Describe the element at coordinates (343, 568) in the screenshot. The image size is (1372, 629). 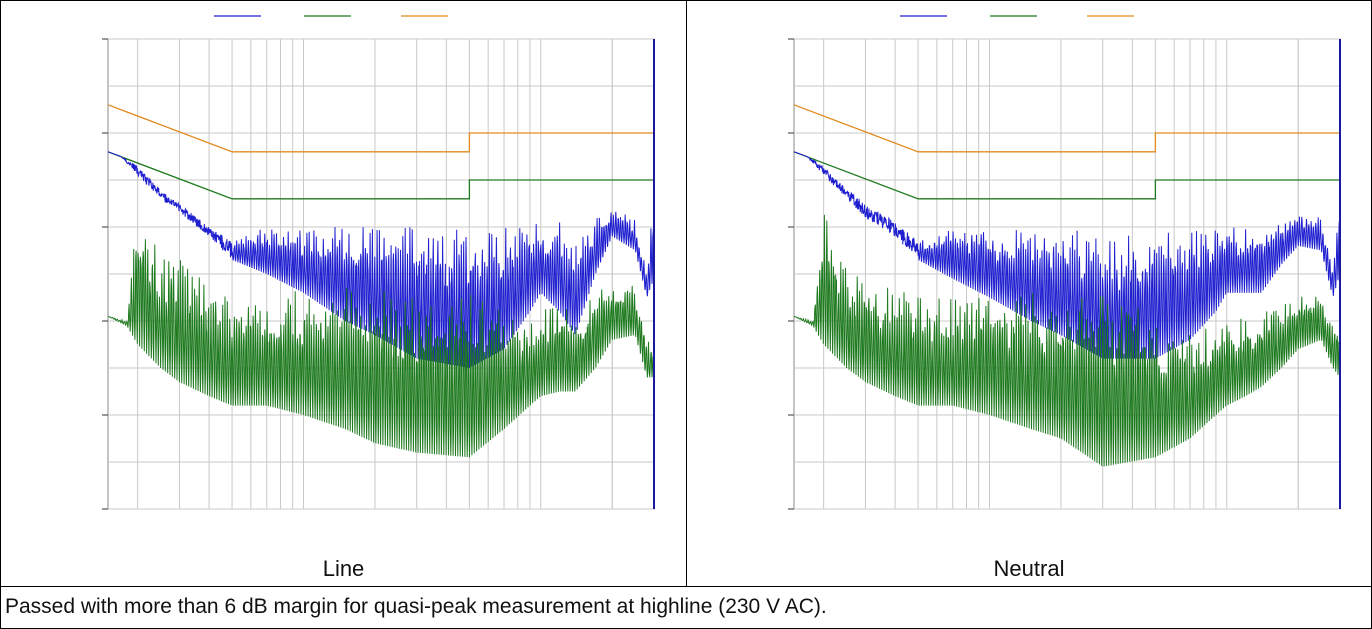
I see `line-panel-caption: Line` at that location.